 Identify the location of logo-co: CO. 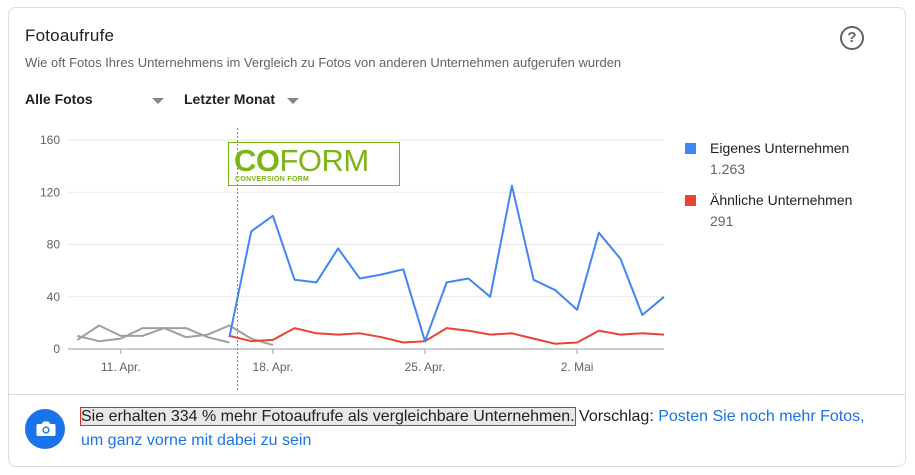
(257, 160).